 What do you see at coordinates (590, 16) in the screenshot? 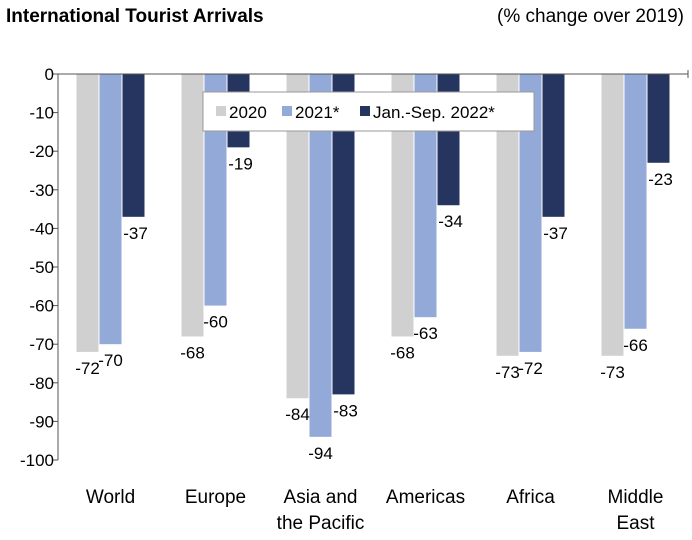
I see `chart-subtitle: (% change over 2019)` at bounding box center [590, 16].